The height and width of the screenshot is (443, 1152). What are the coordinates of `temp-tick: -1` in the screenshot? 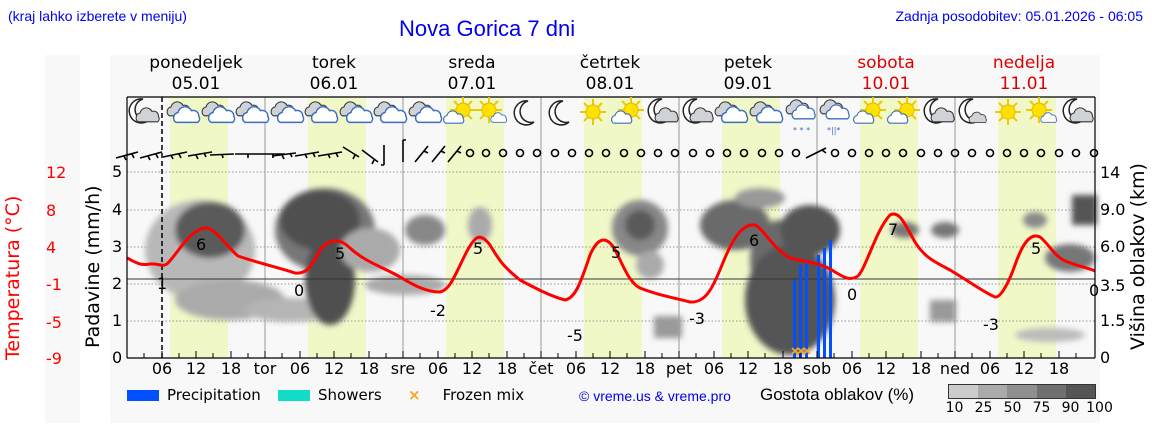 It's located at (54, 284).